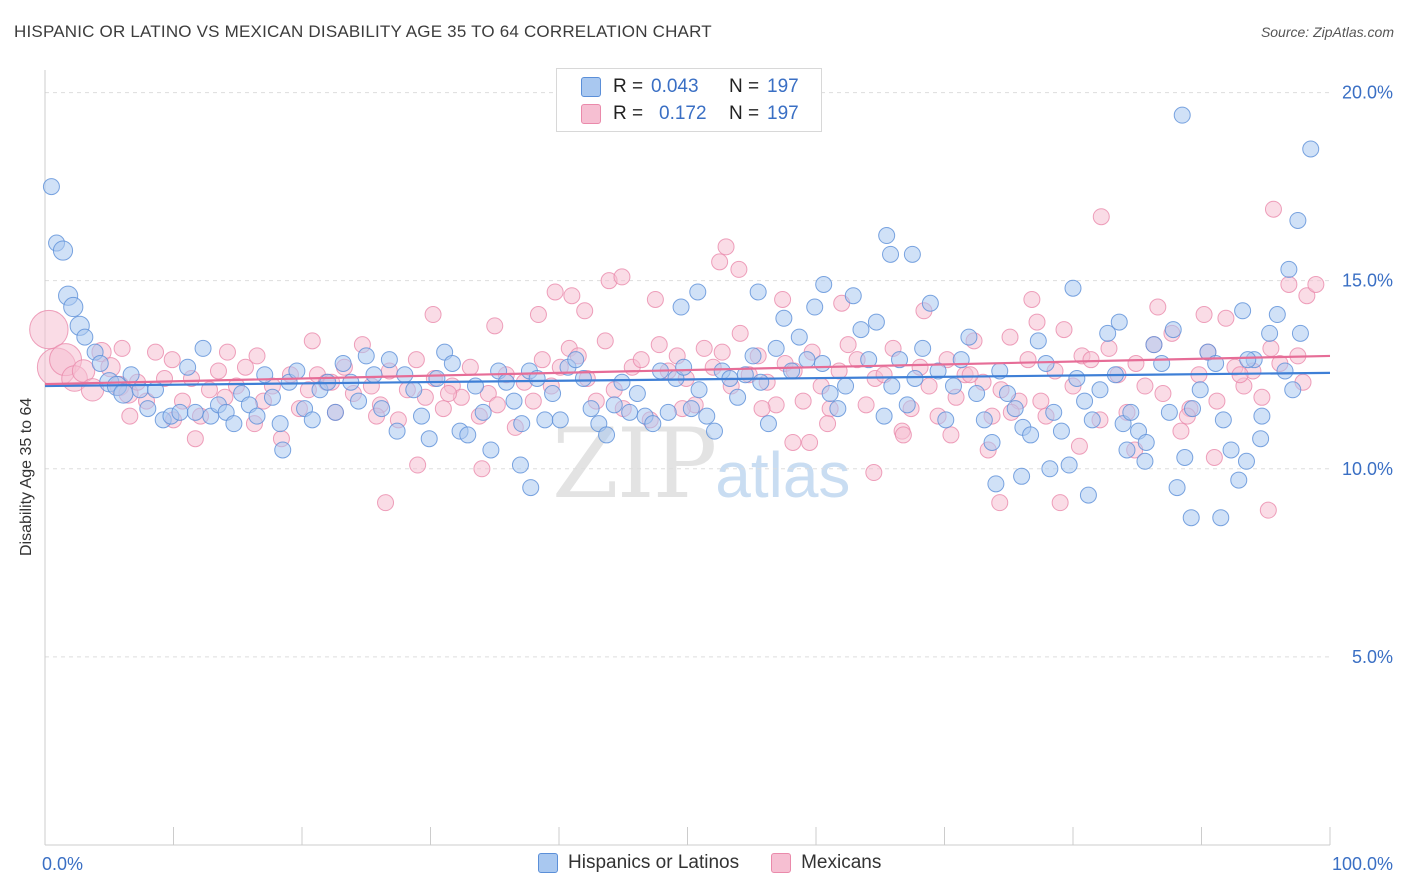  I want to click on x-tick-label: 100.0%, so click(1362, 864).